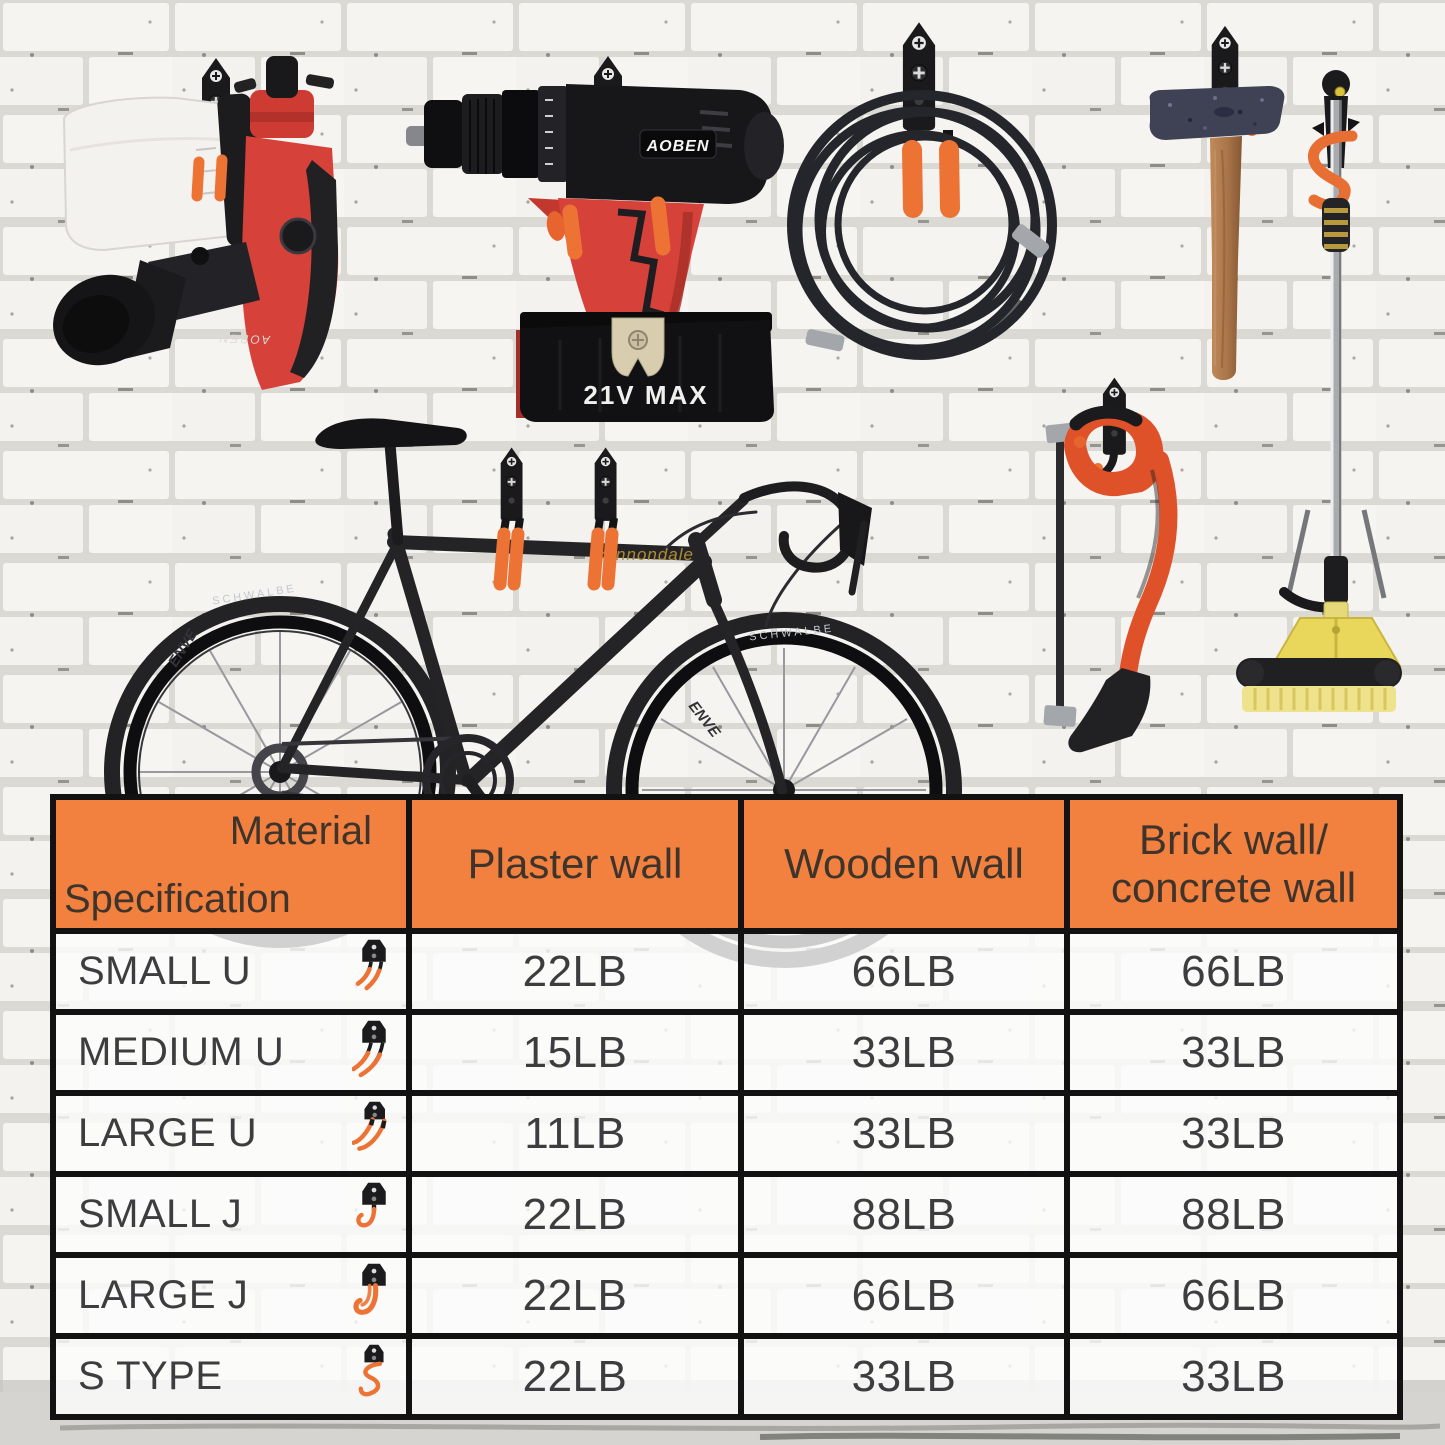 The width and height of the screenshot is (1445, 1445). Describe the element at coordinates (575, 864) in the screenshot. I see `column-header-plaster-wall: Plaster wall` at that location.